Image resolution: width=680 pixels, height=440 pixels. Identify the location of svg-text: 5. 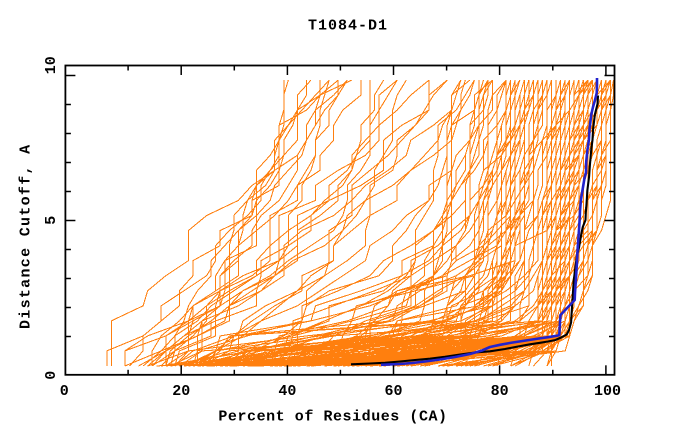
(51, 220).